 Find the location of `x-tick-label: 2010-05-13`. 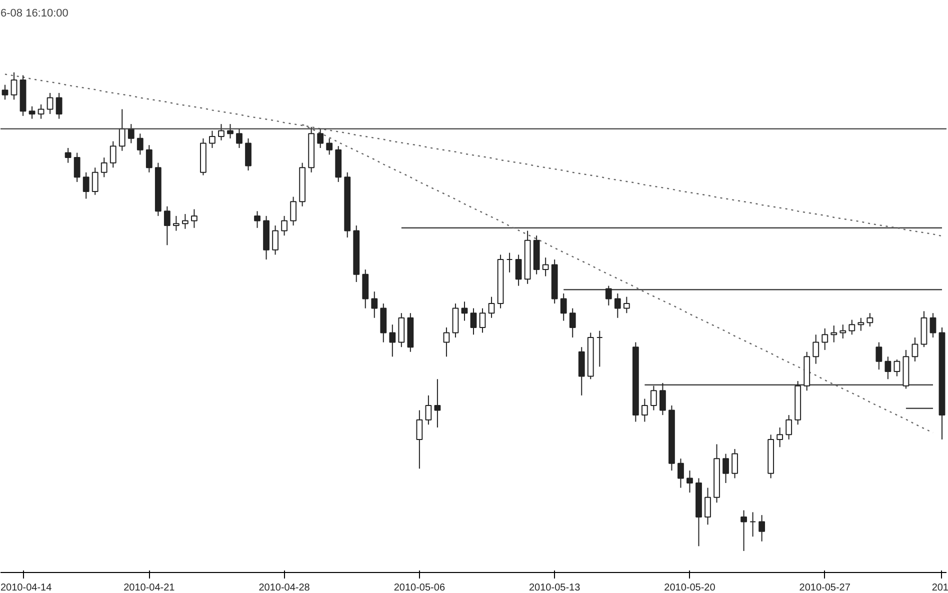

x-tick-label: 2010-05-13 is located at coordinates (555, 587).